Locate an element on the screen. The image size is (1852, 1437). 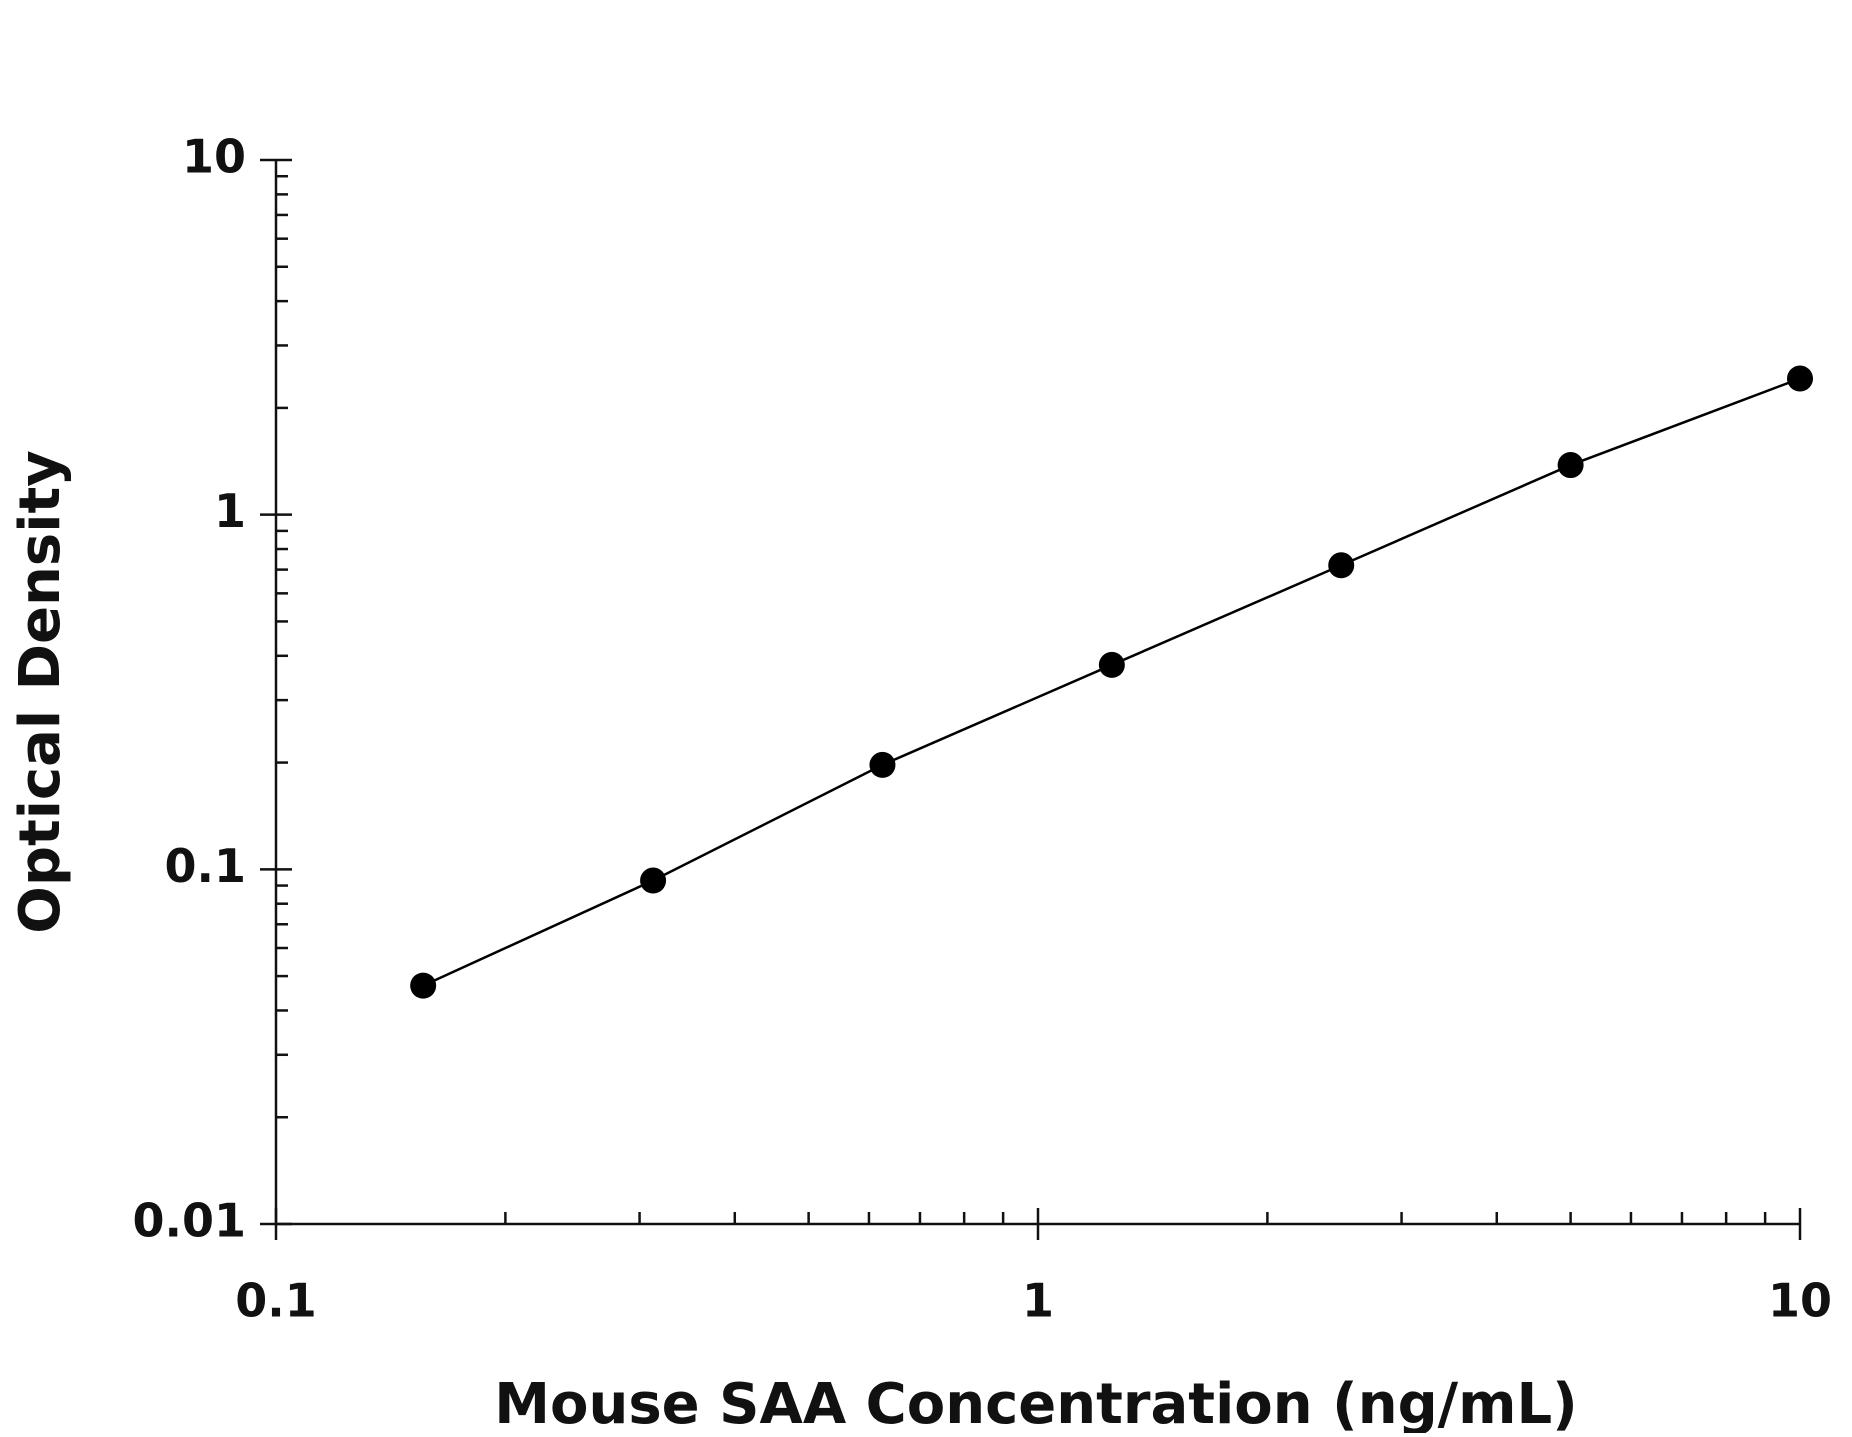
y-tick-label: 0.1 is located at coordinates (206, 866).